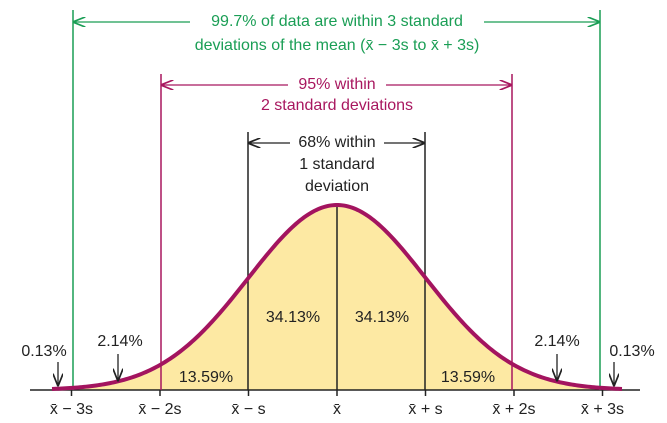 The image size is (667, 423). What do you see at coordinates (602, 409) in the screenshot?
I see `axis-label: x̄ + 3s` at bounding box center [602, 409].